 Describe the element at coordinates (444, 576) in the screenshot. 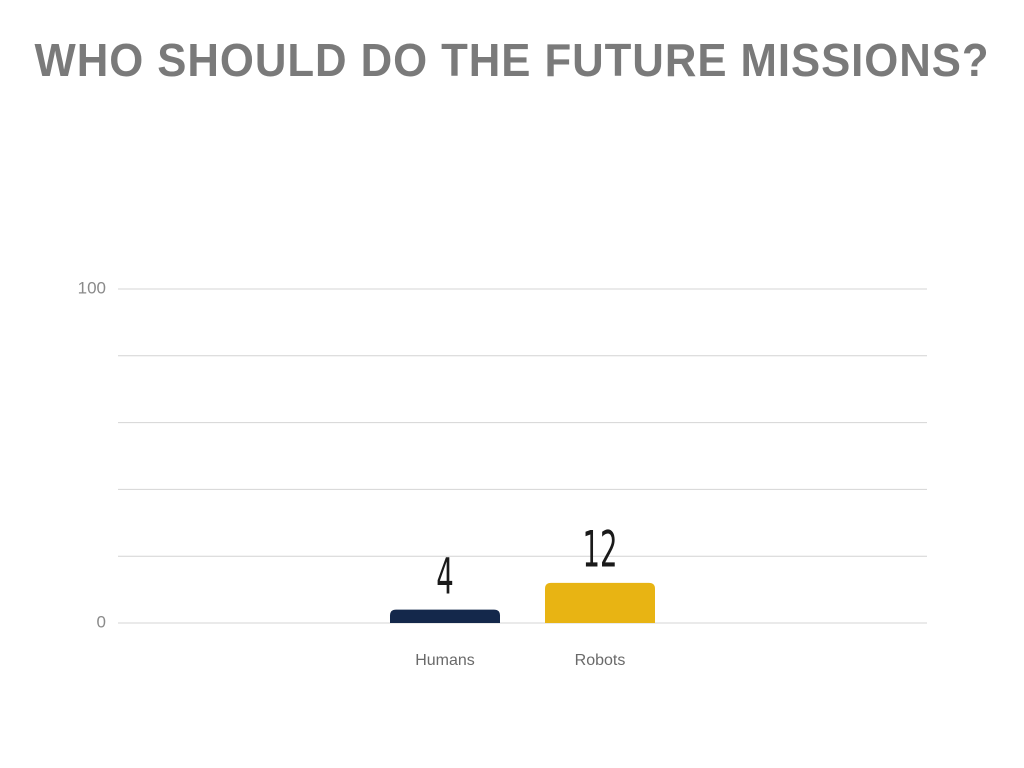

I see `value-label: 4` at that location.